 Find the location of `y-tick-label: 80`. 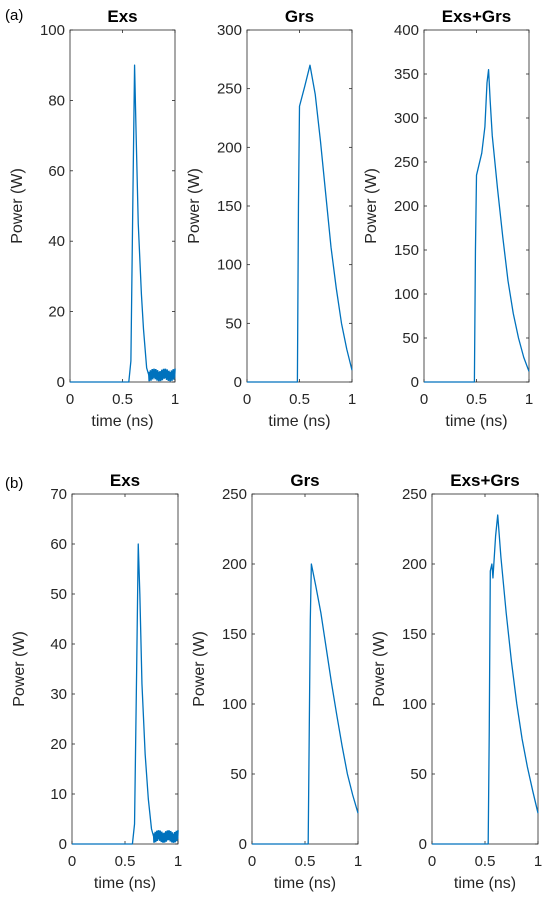

y-tick-label: 80 is located at coordinates (56, 100).